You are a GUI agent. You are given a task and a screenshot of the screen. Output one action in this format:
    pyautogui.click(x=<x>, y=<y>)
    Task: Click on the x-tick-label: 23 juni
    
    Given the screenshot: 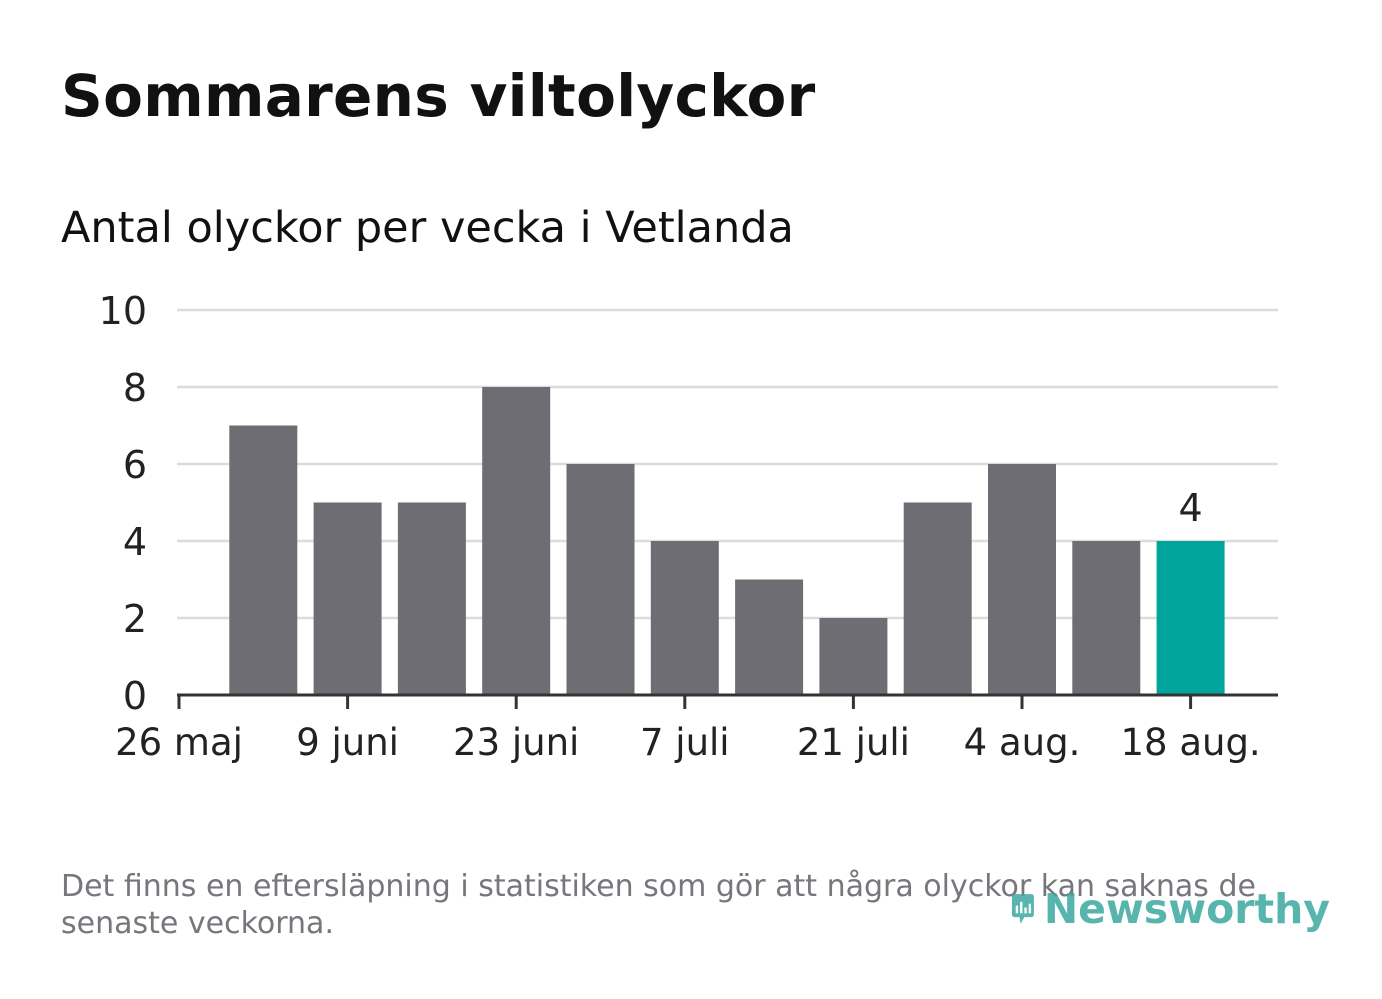 What is the action you would take?
    pyautogui.click(x=516, y=742)
    